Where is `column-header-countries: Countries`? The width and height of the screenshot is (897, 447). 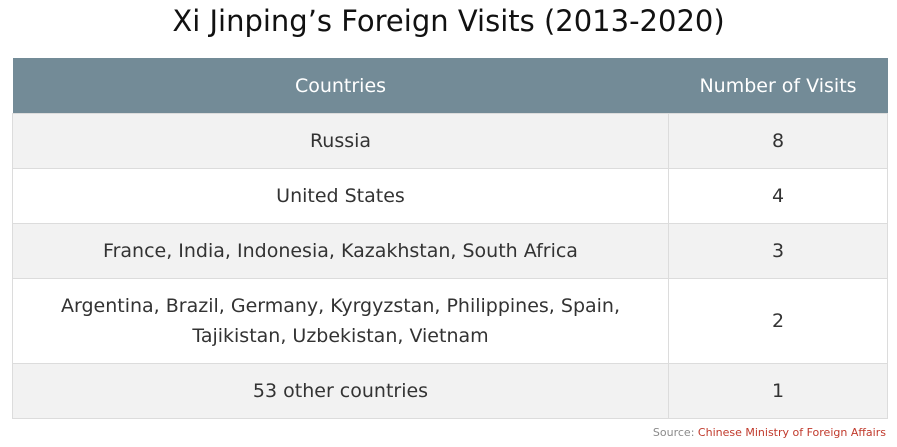 column-header-countries: Countries is located at coordinates (341, 86).